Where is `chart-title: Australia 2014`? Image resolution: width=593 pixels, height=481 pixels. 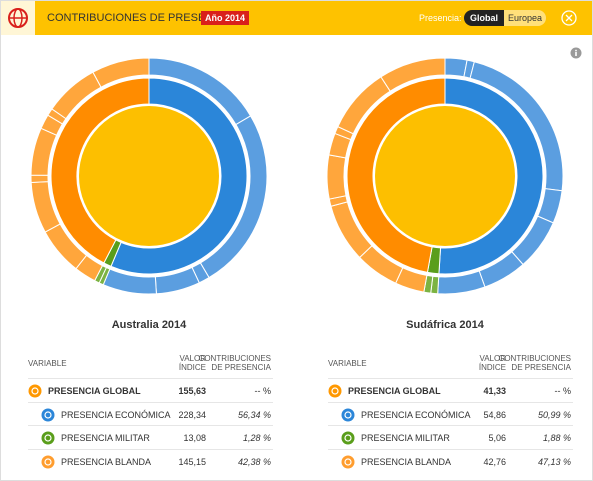
chart-title: Australia 2014 is located at coordinates (149, 325).